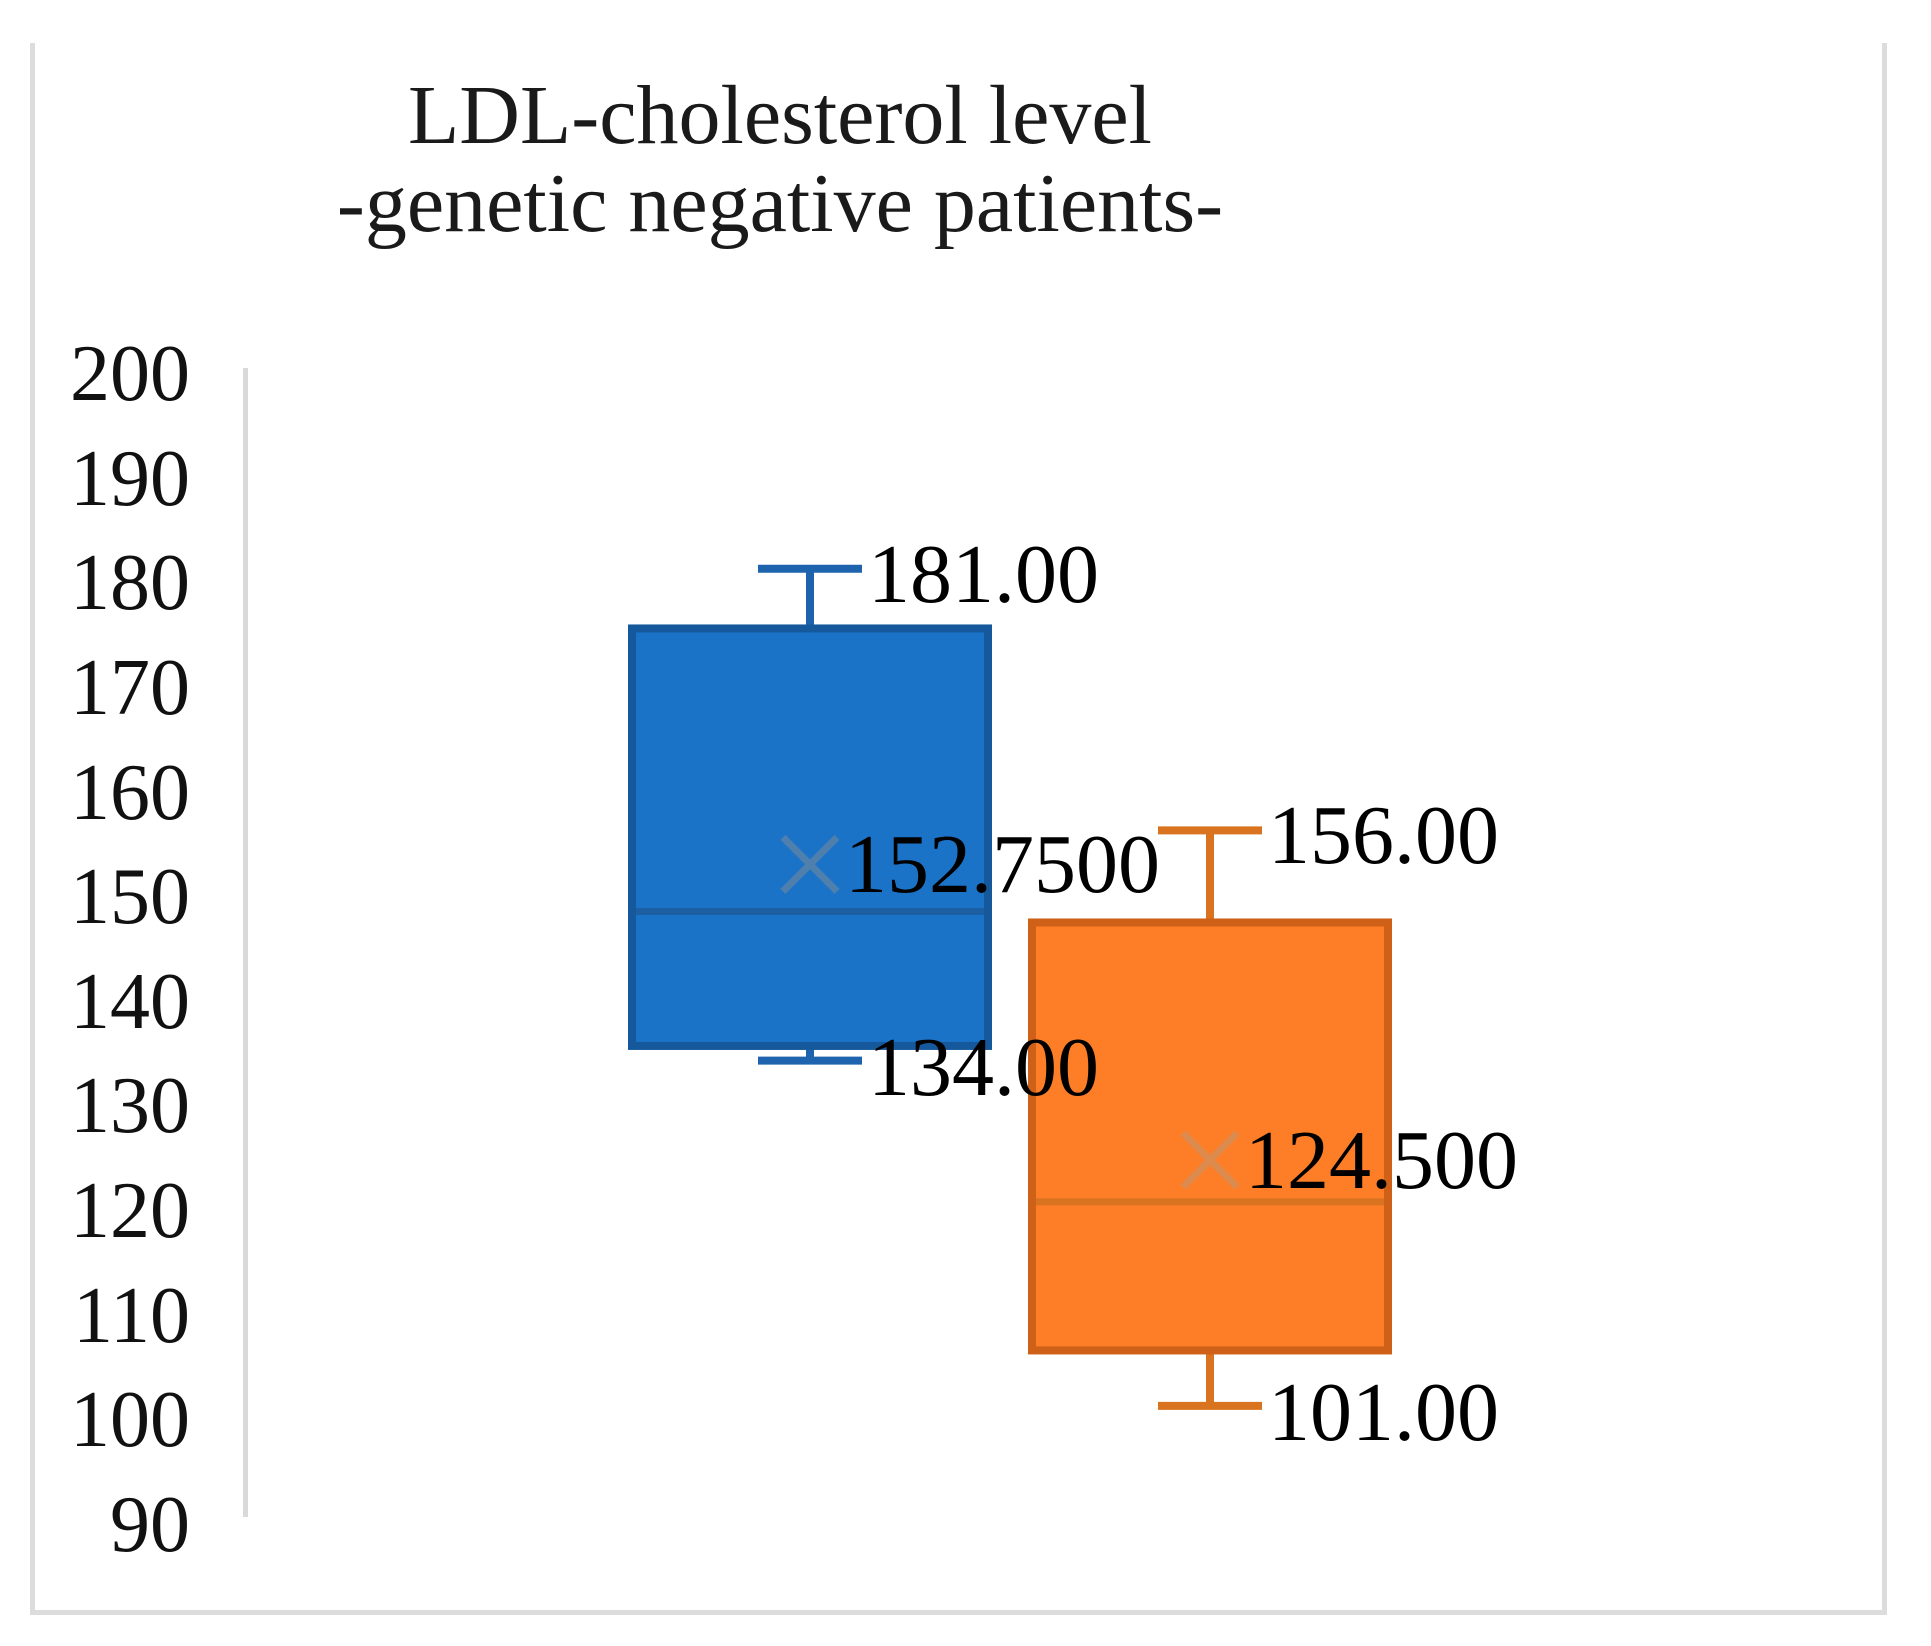  What do you see at coordinates (130, 374) in the screenshot?
I see `y-axis-tick-label: 200` at bounding box center [130, 374].